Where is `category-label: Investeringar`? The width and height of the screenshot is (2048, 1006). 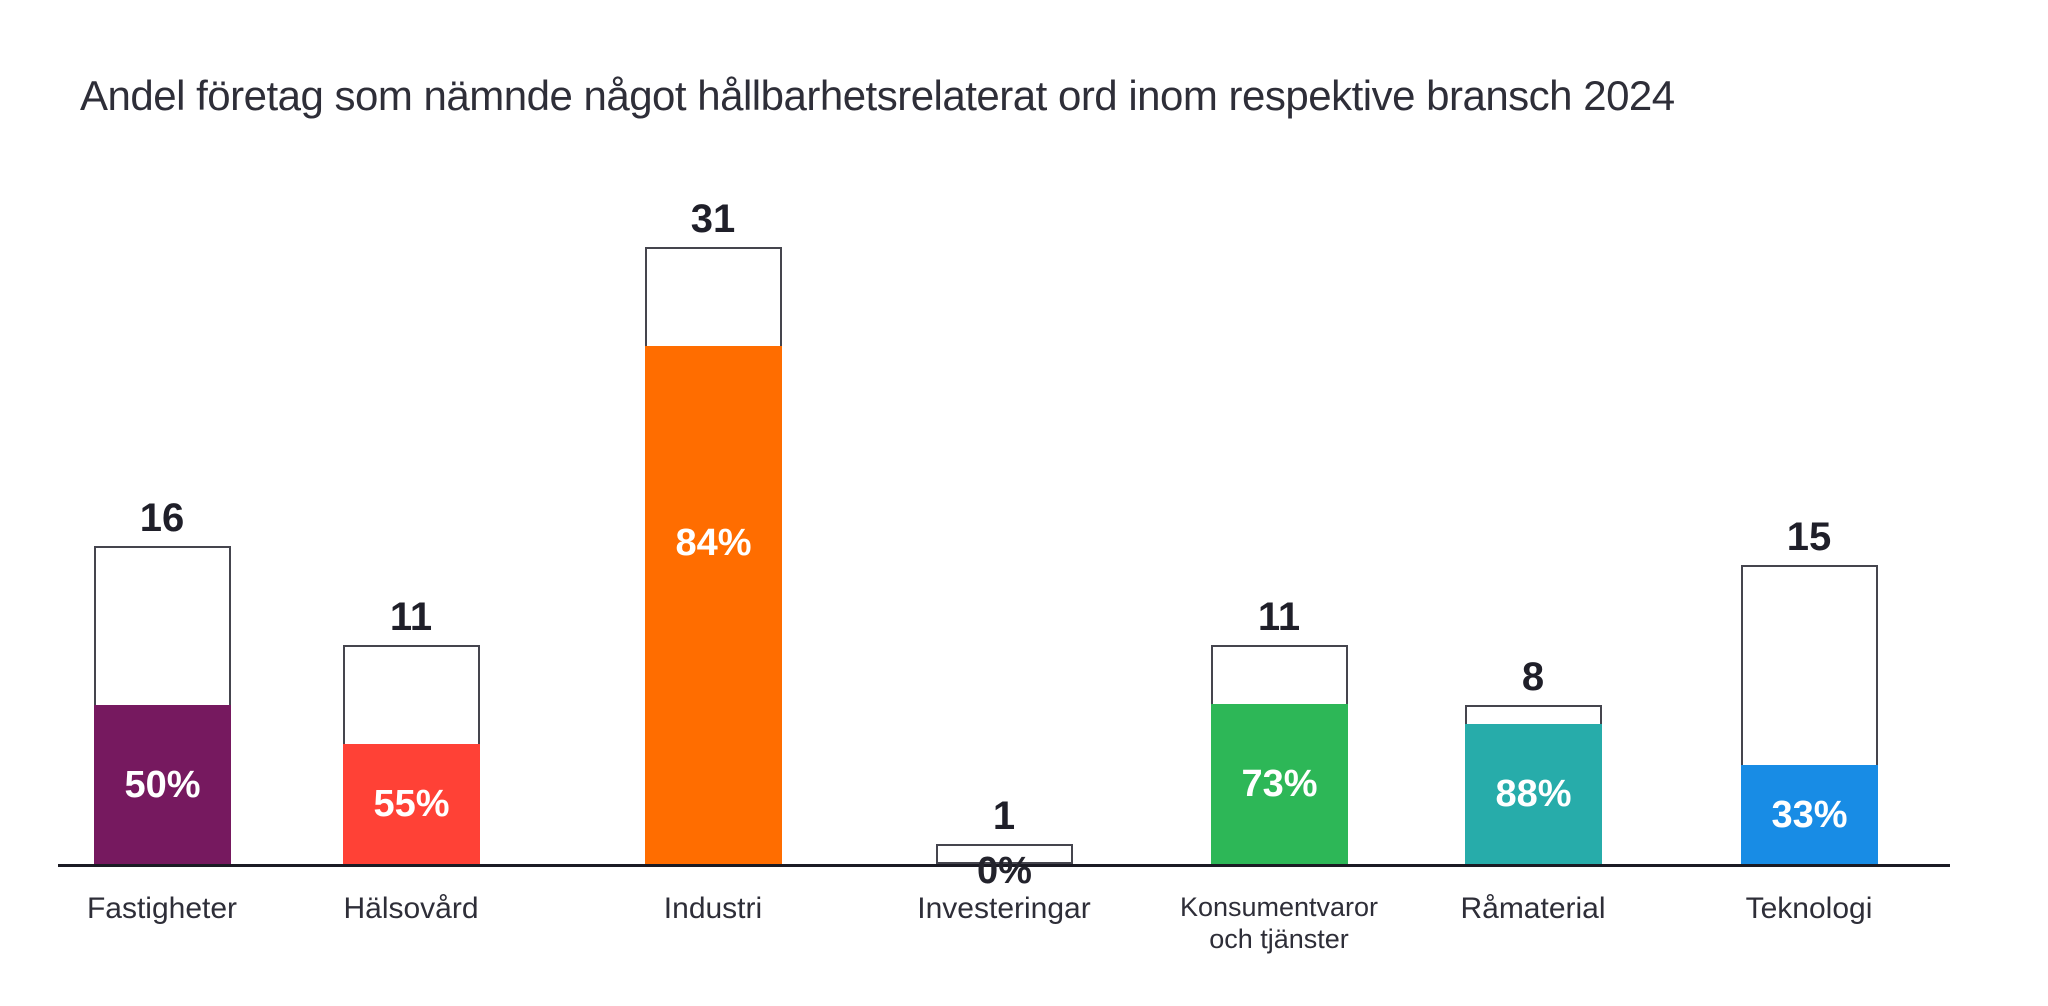 category-label: Investeringar is located at coordinates (1004, 909).